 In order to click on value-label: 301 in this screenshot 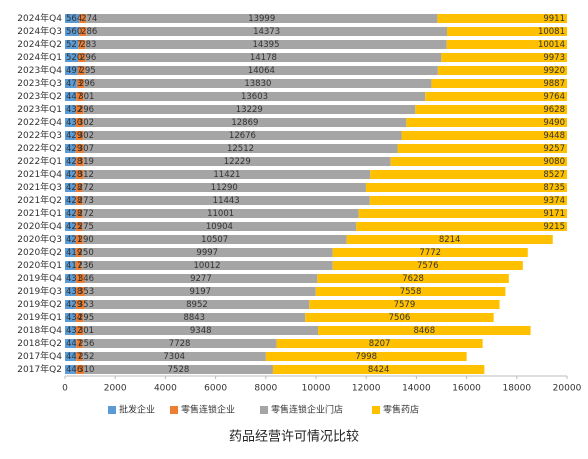, I will do `click(86, 97)`.